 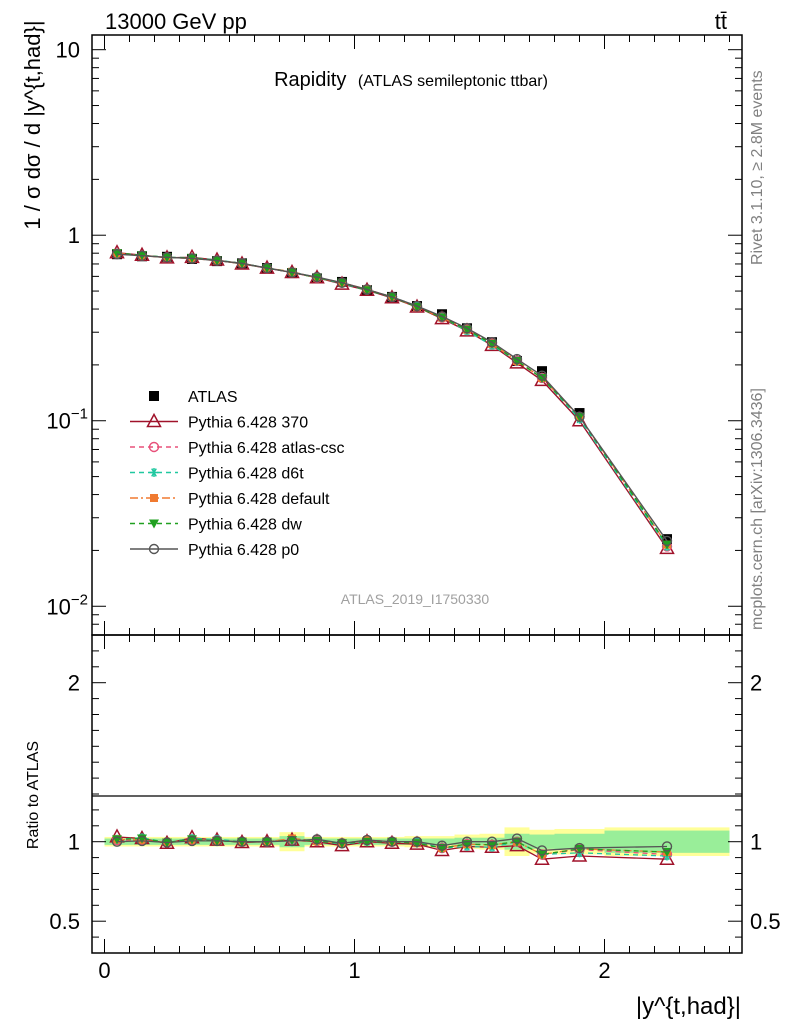 What do you see at coordinates (453, 81) in the screenshot?
I see `main-subtitle-text: (ATLAS semileptonic ttbar)` at bounding box center [453, 81].